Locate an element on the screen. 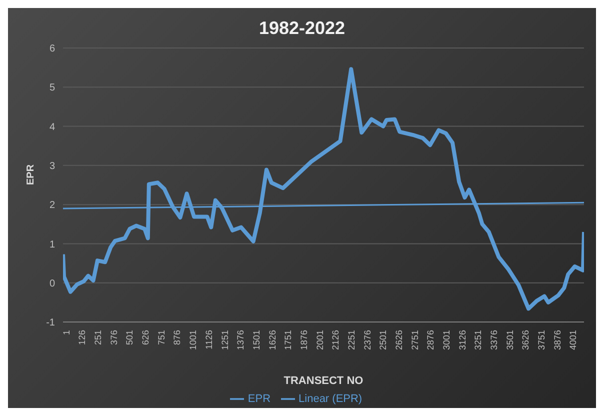  y-tick-label: -1 is located at coordinates (51, 323).